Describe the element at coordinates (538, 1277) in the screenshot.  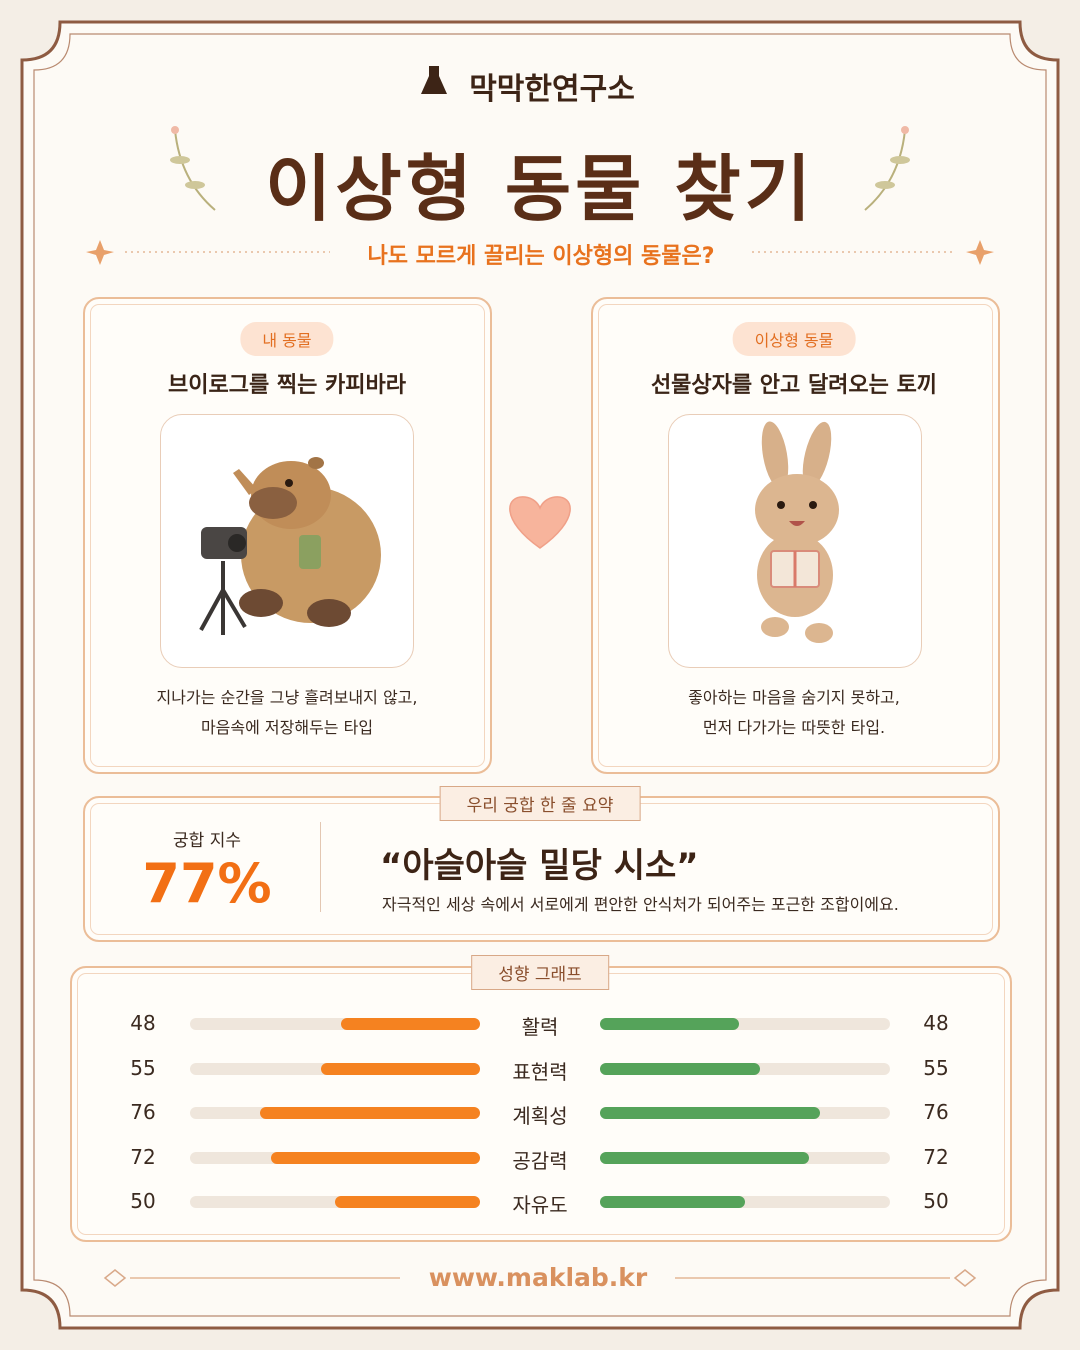
I see `footer-url: www.maklab.kr` at that location.